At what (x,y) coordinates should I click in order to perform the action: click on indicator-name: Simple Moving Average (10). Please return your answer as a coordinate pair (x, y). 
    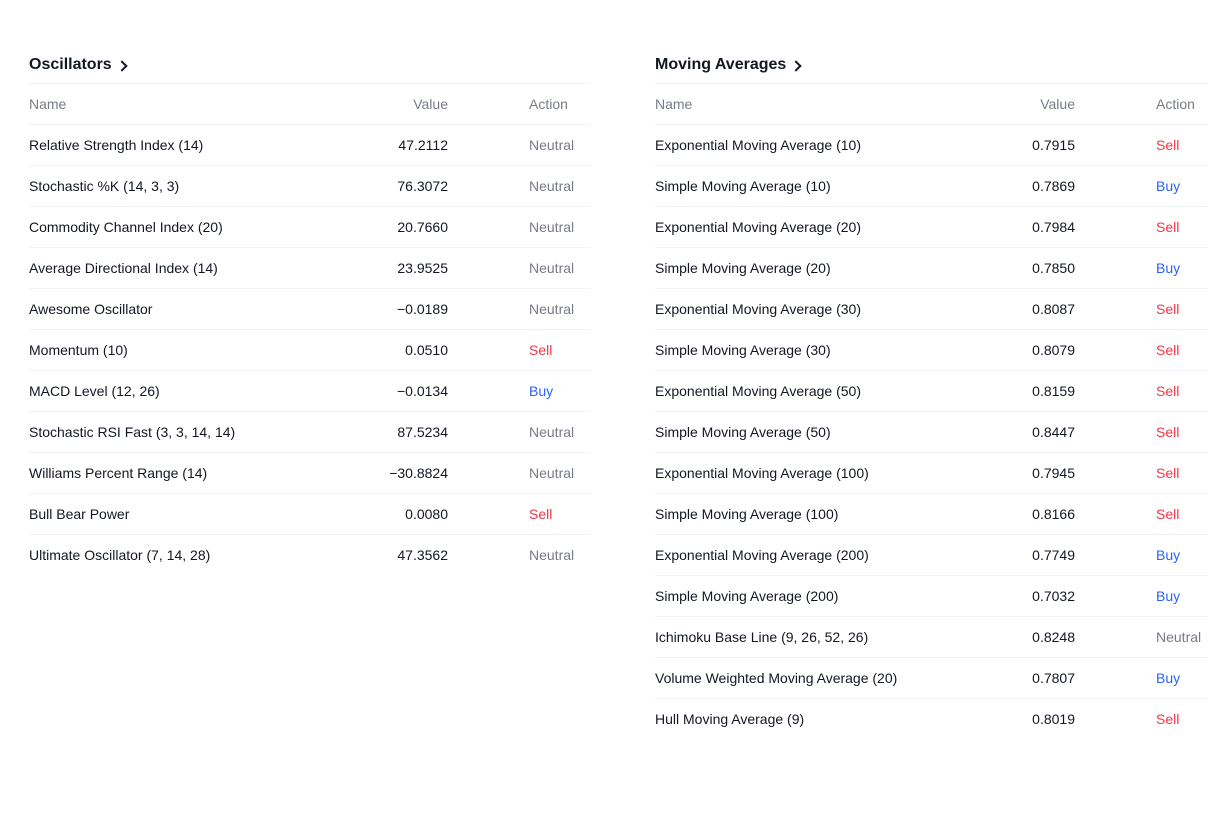
    Looking at the image, I should click on (743, 186).